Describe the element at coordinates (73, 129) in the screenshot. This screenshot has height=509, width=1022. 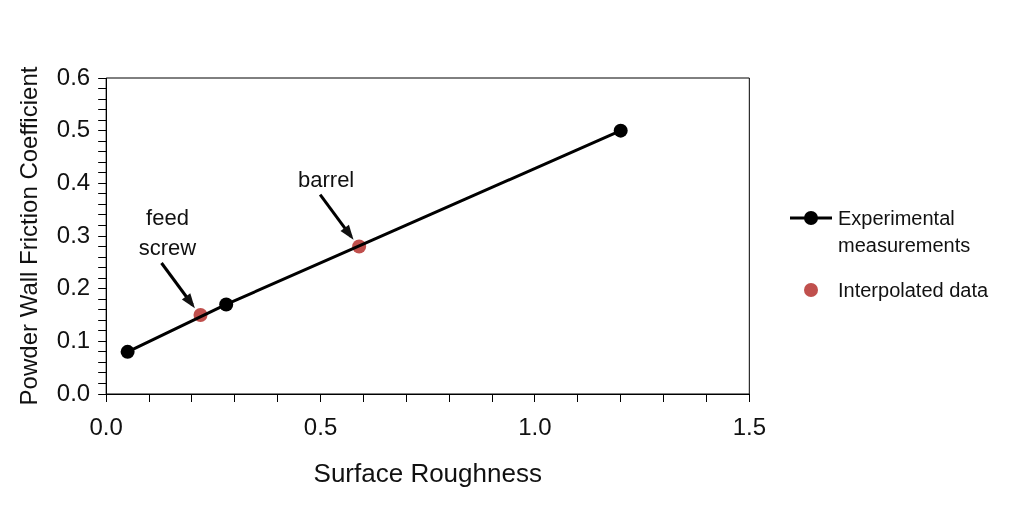
I see `y-tick-label: 0.5` at that location.